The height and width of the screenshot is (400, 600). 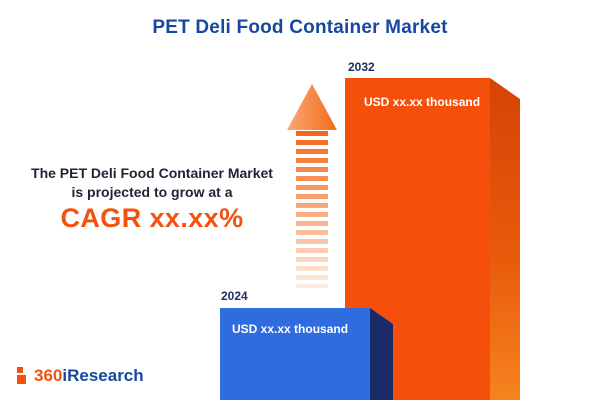 I want to click on bar-value-2032: USD xx.xx thousand, so click(x=422, y=102).